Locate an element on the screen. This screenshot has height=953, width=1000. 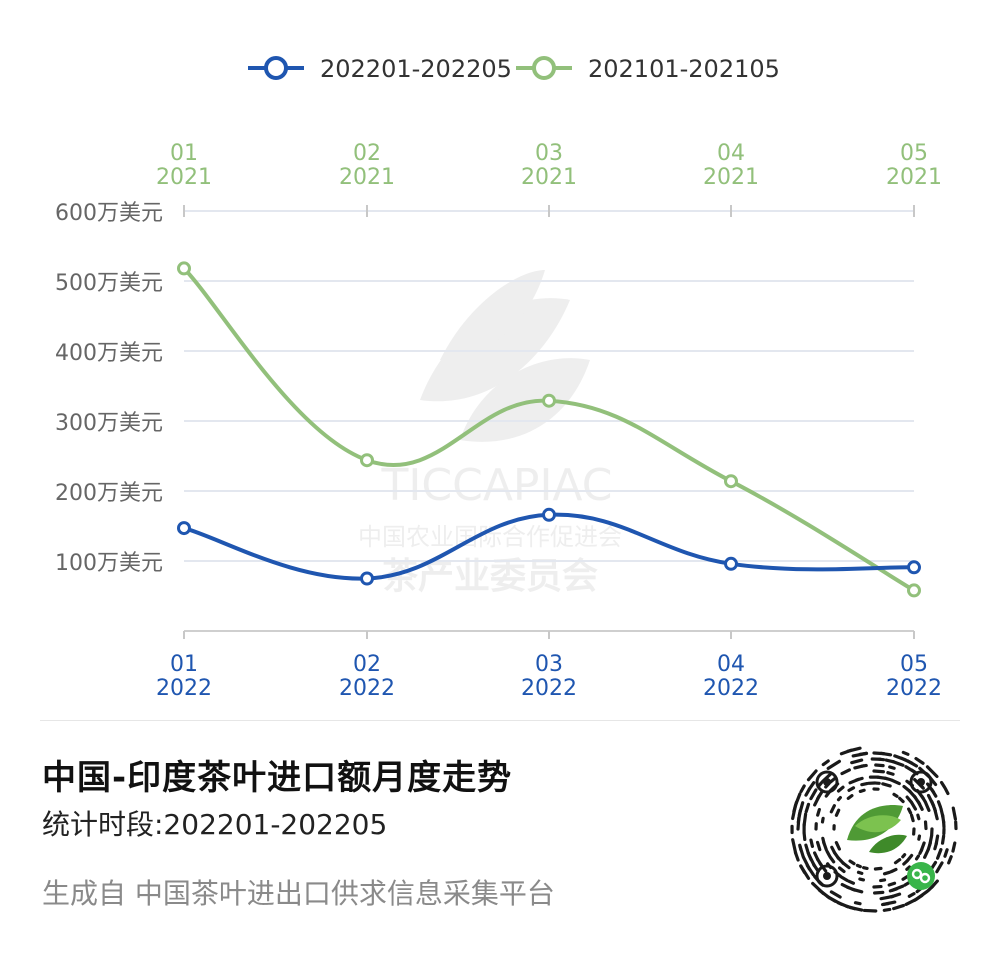
top-x-tick-label: 02 is located at coordinates (367, 153).